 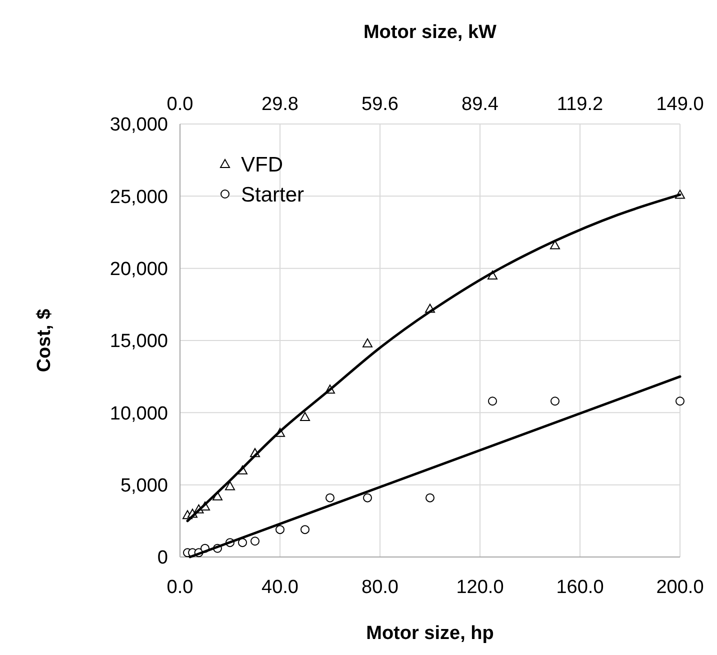 I want to click on x2-tick-label: 29.8, so click(x=280, y=104).